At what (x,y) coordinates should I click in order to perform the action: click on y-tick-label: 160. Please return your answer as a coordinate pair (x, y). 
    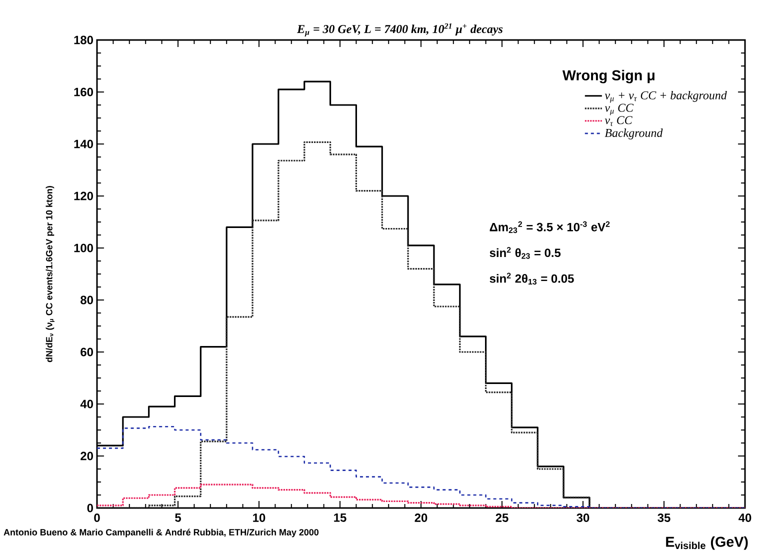
    Looking at the image, I should click on (83, 92).